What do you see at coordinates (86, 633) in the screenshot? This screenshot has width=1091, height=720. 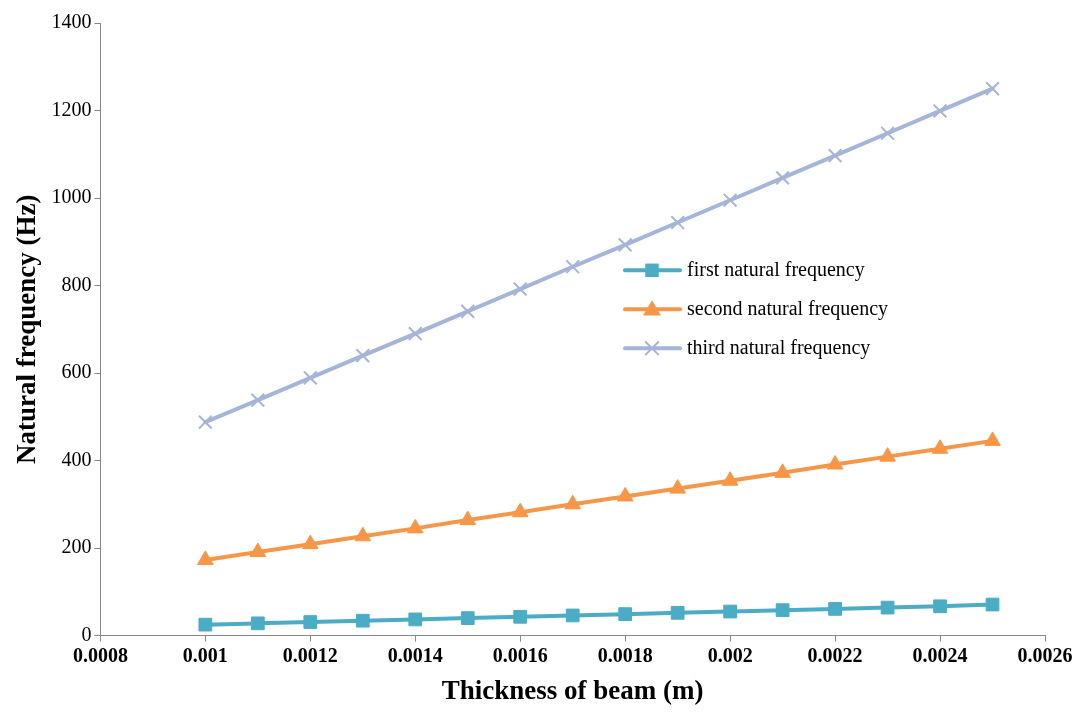 I see `y-tick-label: 0` at bounding box center [86, 633].